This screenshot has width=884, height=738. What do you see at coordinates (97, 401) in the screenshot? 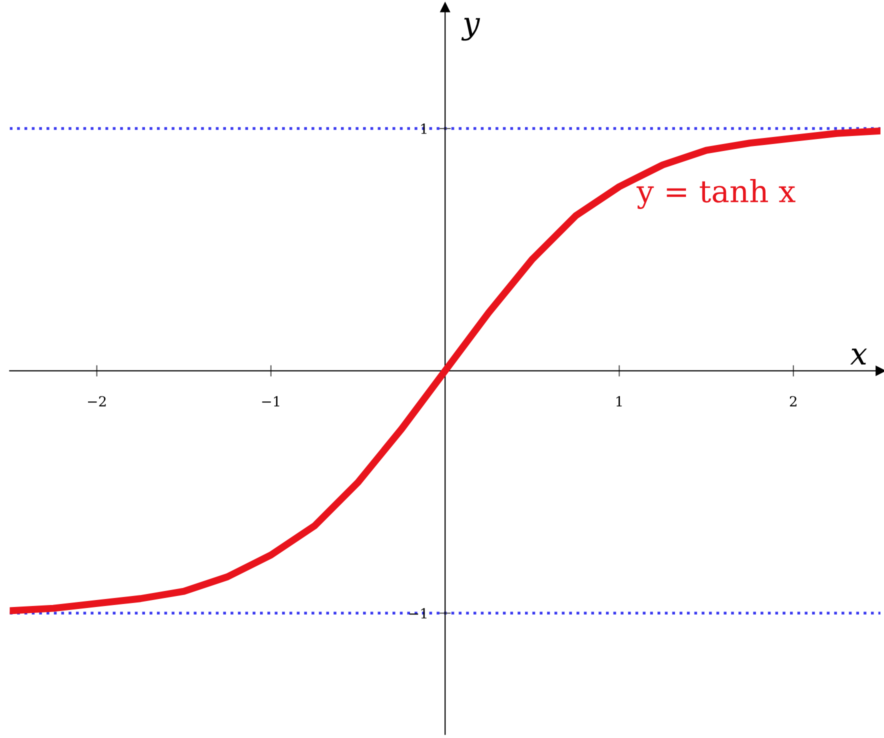
I see `x-tick-label: −2` at bounding box center [97, 401].